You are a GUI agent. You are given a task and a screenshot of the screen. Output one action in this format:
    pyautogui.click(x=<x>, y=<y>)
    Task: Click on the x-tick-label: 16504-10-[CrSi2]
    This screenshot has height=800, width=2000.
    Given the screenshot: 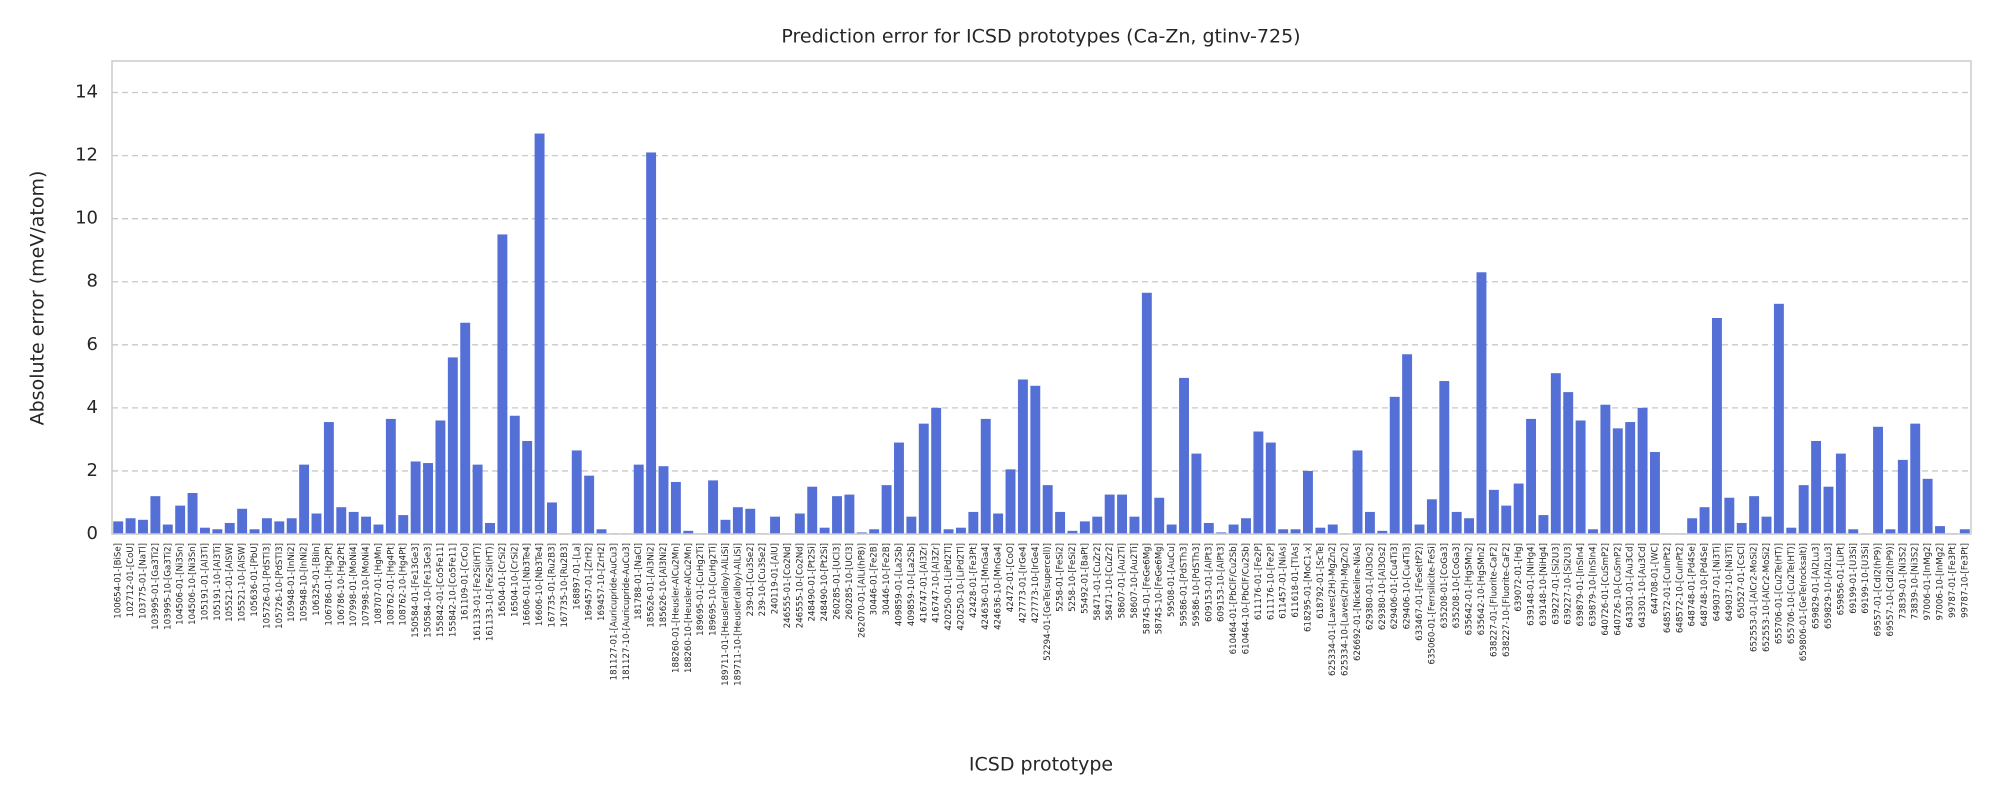 What is the action you would take?
    pyautogui.click(x=515, y=580)
    